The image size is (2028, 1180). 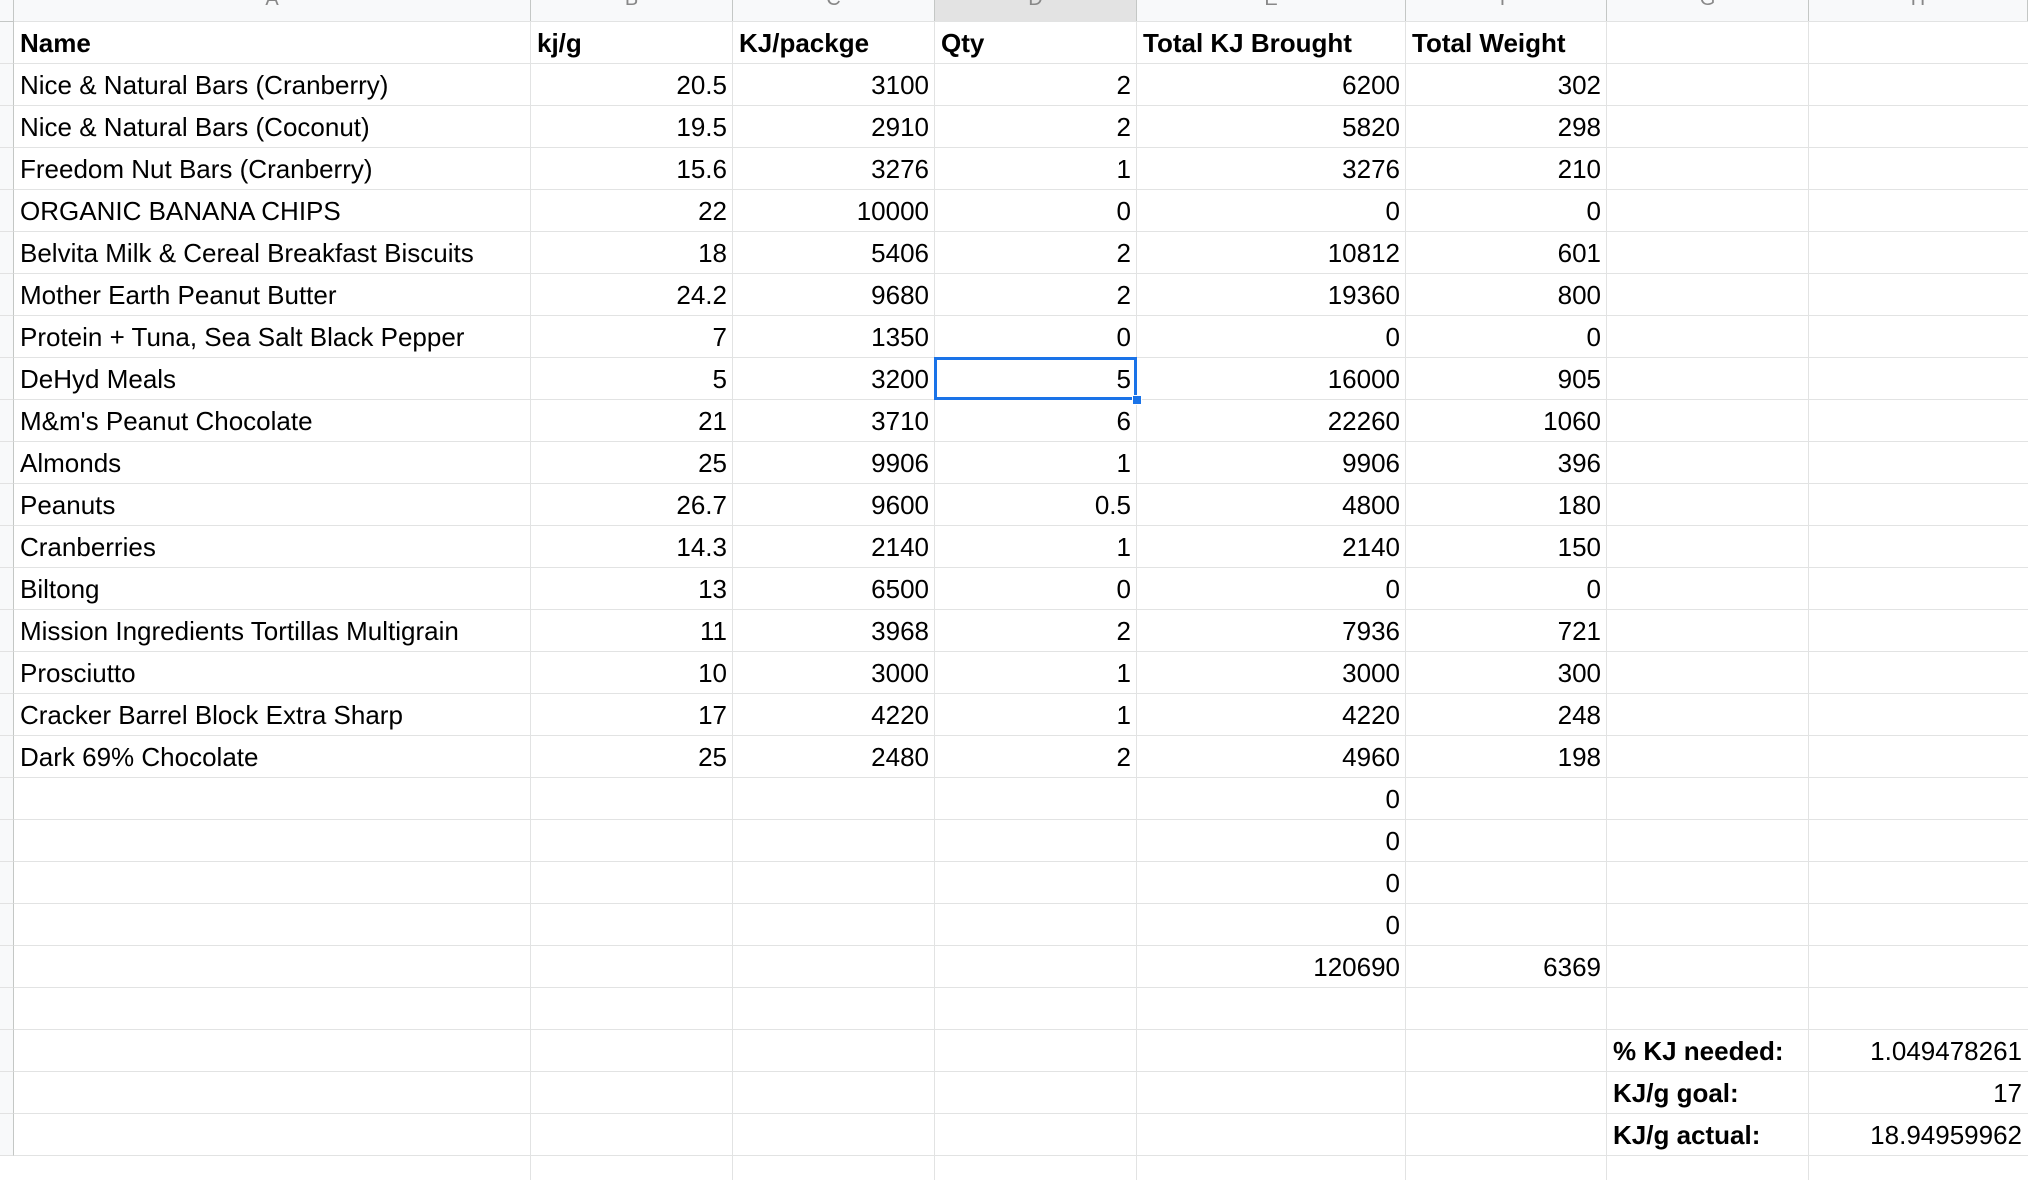 What do you see at coordinates (1579, 379) in the screenshot?
I see `number-cell: 905` at bounding box center [1579, 379].